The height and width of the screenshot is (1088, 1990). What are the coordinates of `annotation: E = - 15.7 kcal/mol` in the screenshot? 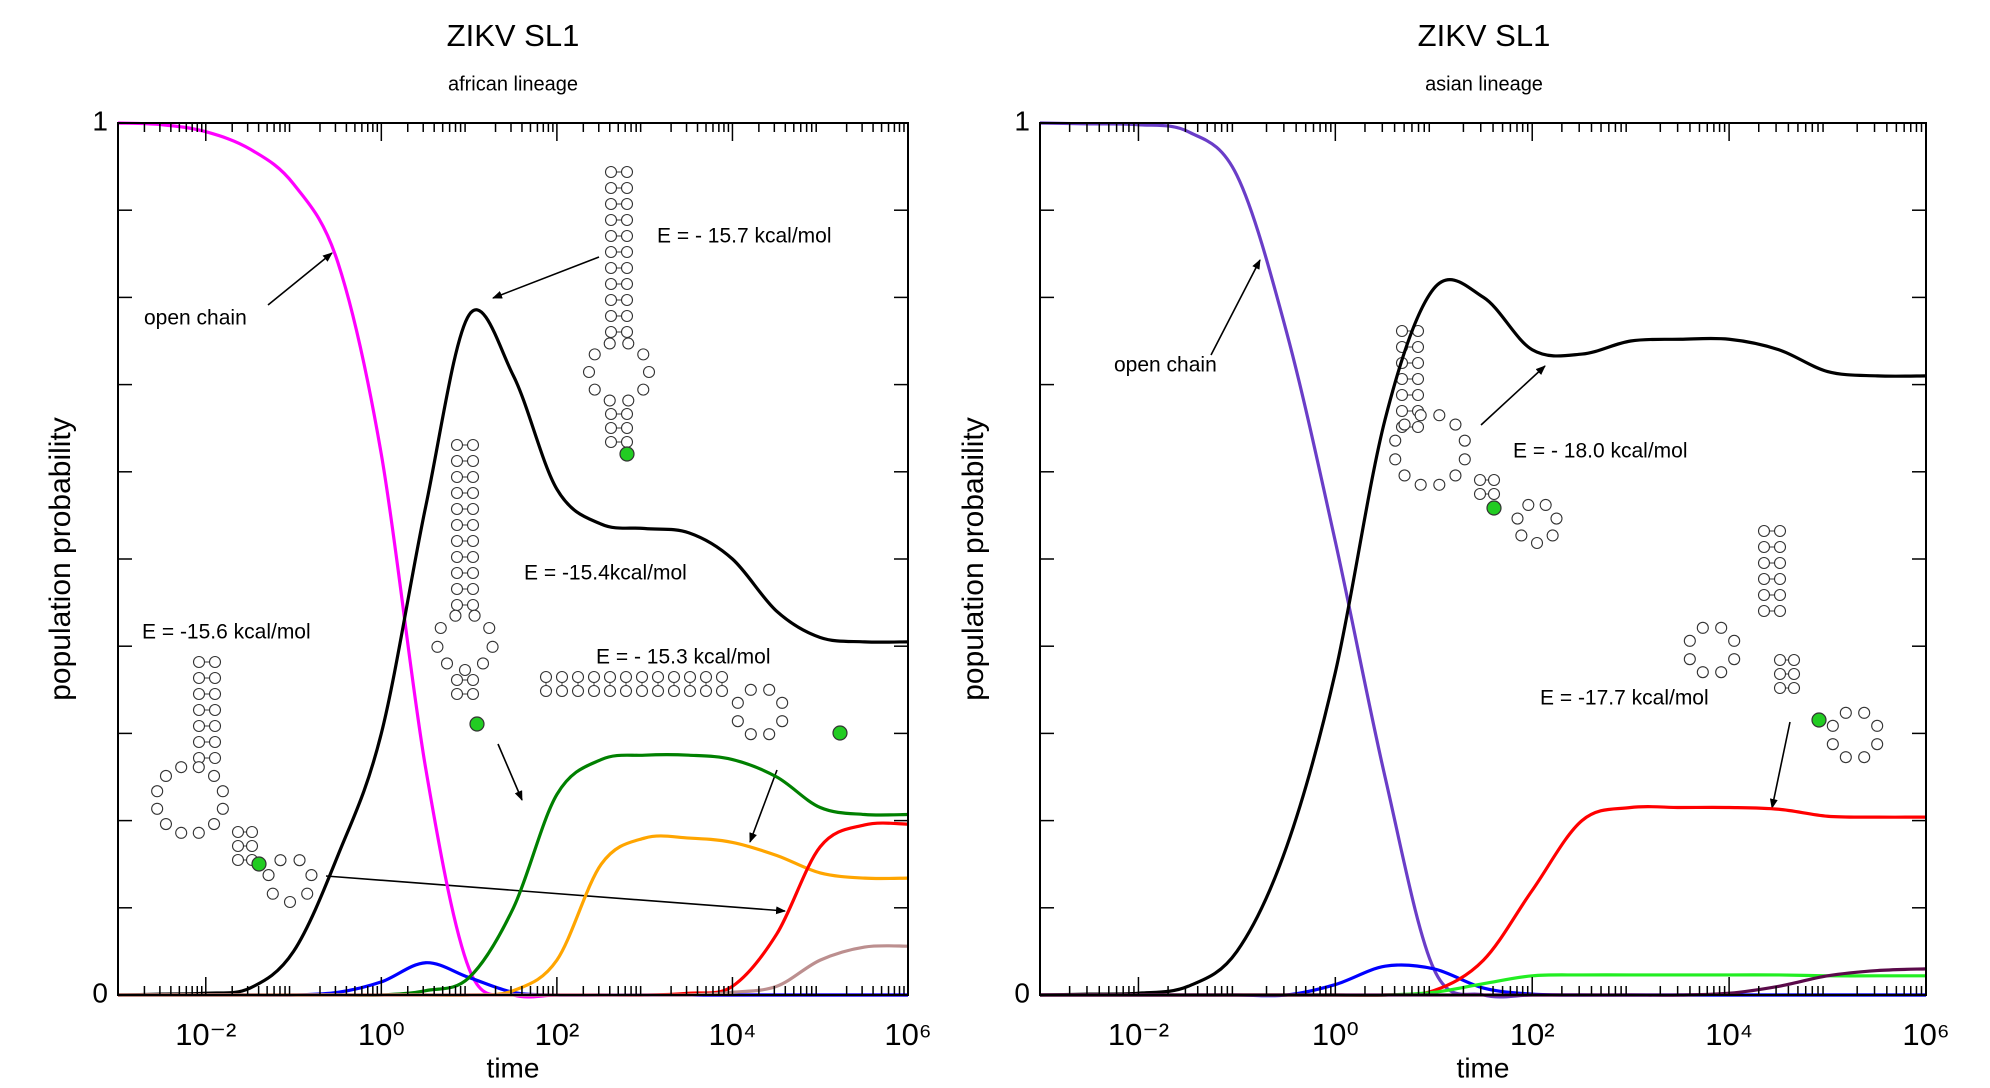 It's located at (744, 236).